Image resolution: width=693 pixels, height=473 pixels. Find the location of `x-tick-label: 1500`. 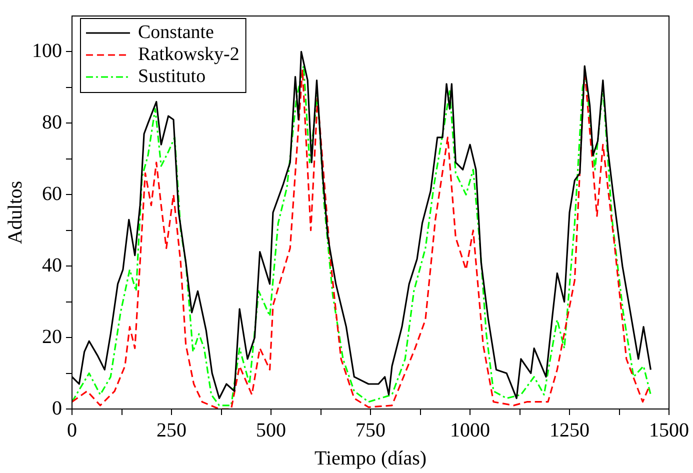

x-tick-label: 1500 is located at coordinates (669, 430).